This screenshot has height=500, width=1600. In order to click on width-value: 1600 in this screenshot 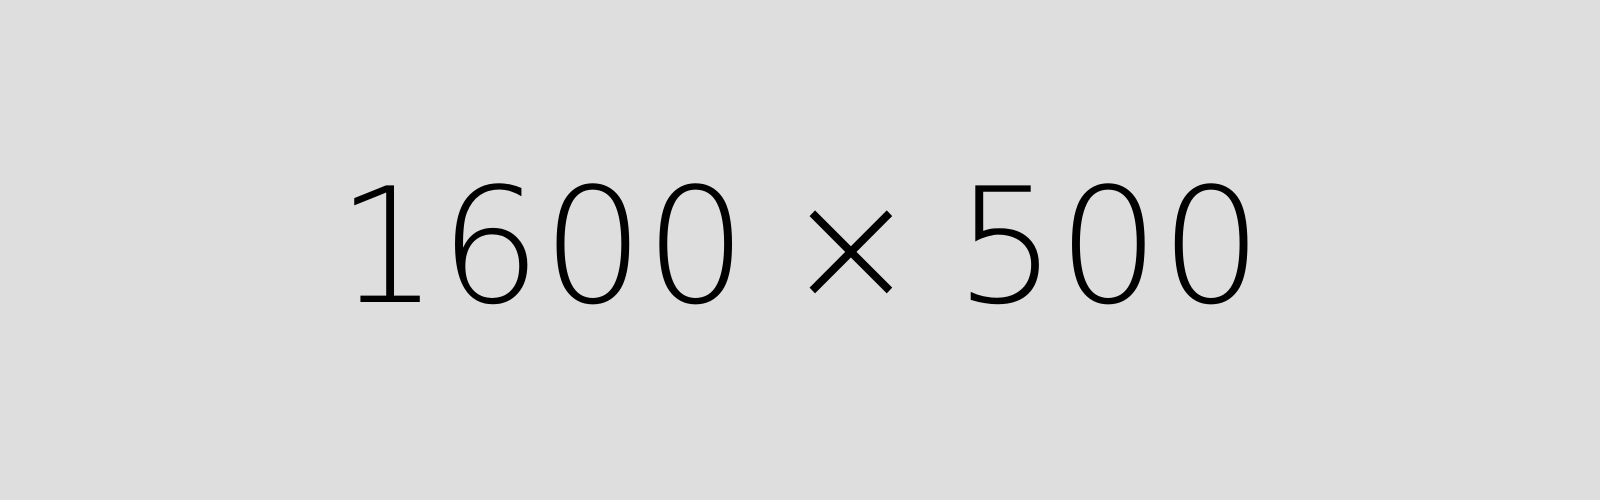, I will do `click(542, 246)`.